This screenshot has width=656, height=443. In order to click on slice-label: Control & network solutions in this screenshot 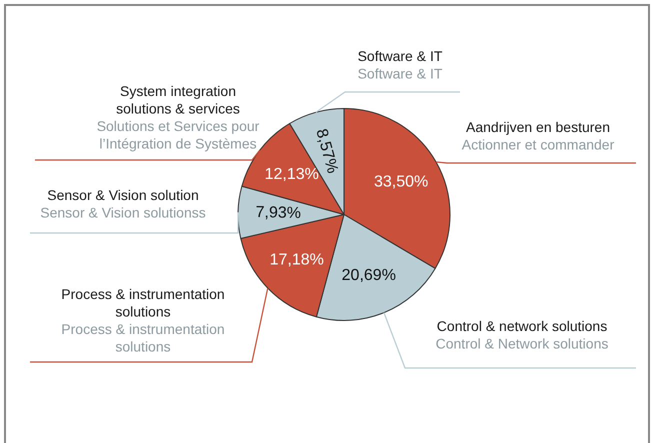, I will do `click(522, 326)`.